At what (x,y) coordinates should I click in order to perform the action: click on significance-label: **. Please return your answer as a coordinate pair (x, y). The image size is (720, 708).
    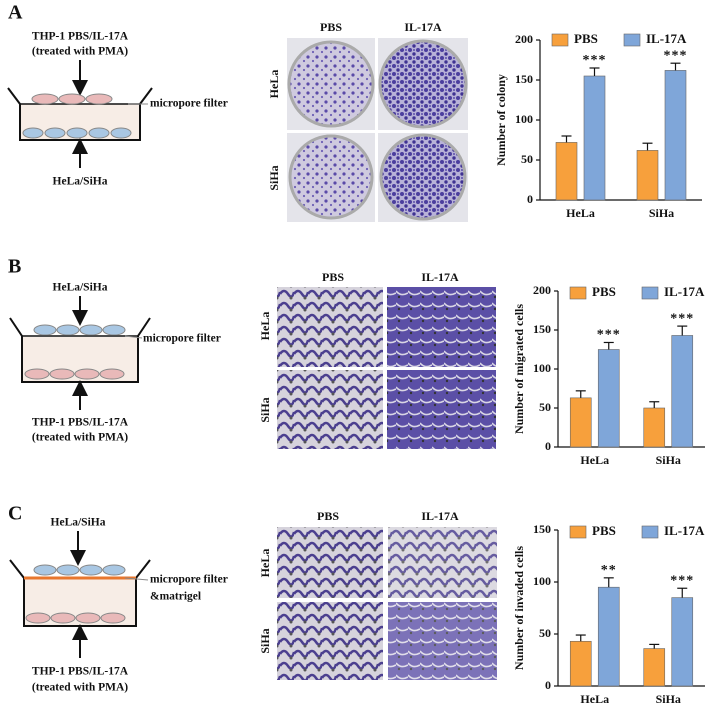
    Looking at the image, I should click on (609, 570).